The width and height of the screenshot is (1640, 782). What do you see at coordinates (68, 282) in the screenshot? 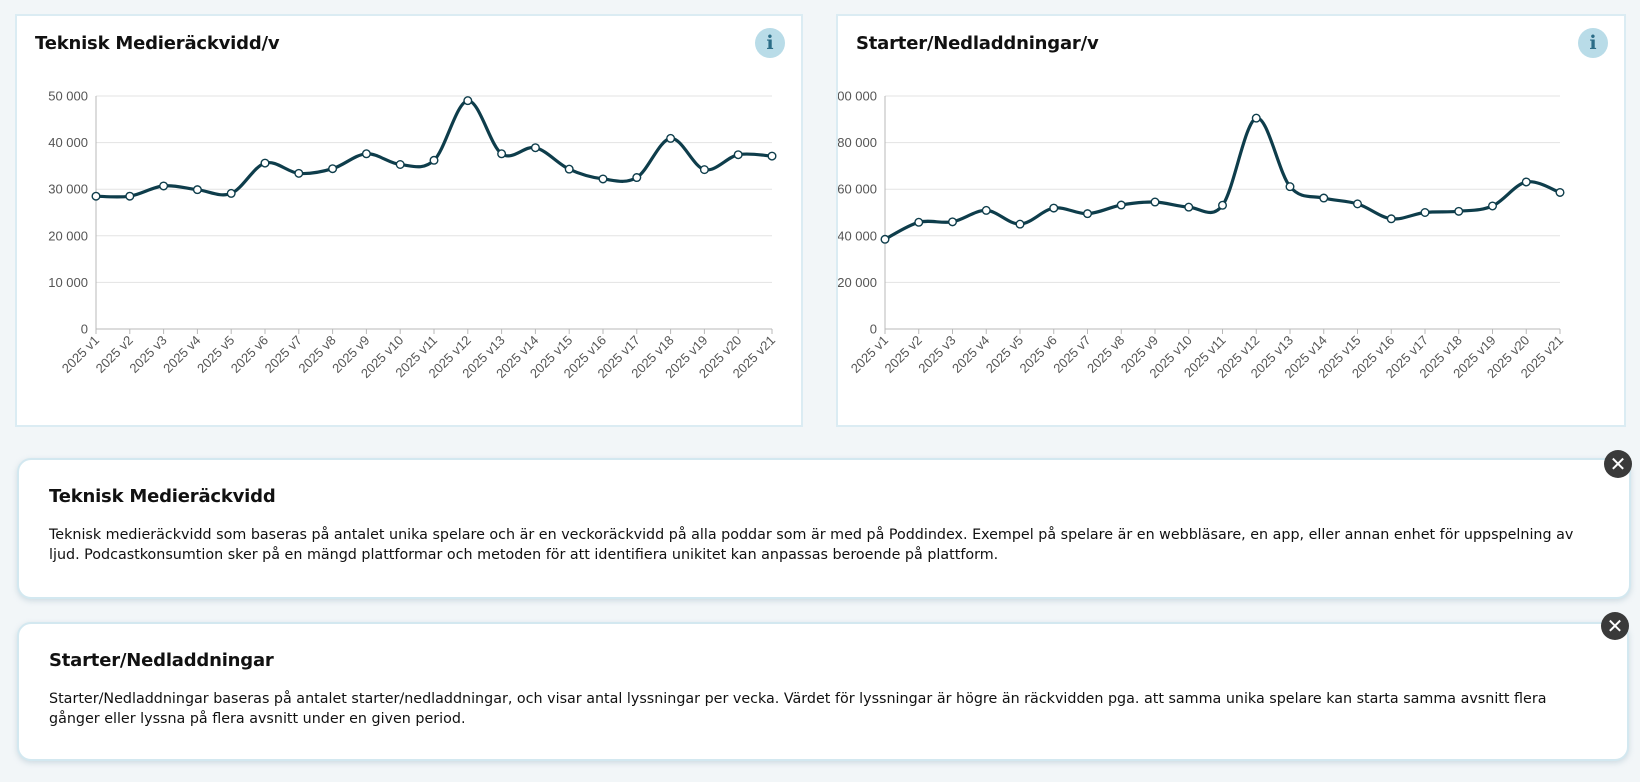
I see `y-tick-label: 10 000` at bounding box center [68, 282].